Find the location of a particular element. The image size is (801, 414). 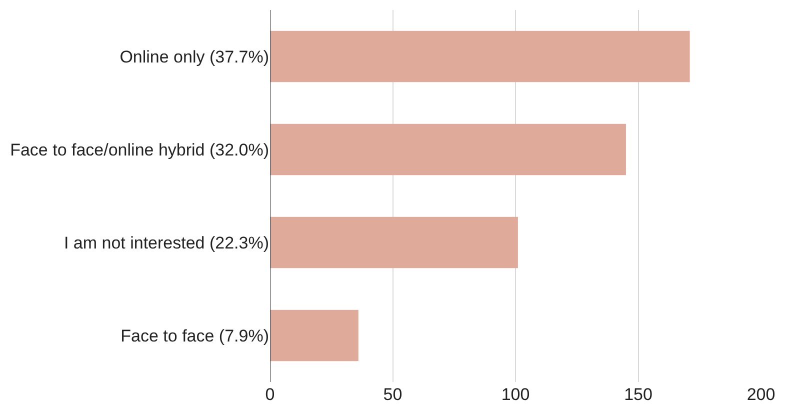

x-tick-label: 200 is located at coordinates (761, 394).